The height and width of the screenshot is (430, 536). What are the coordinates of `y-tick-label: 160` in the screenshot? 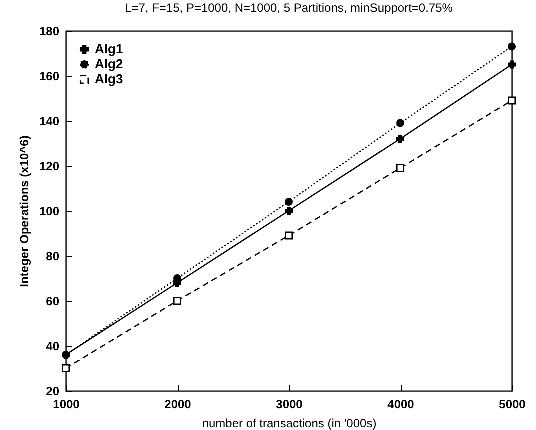 It's located at (49, 77).